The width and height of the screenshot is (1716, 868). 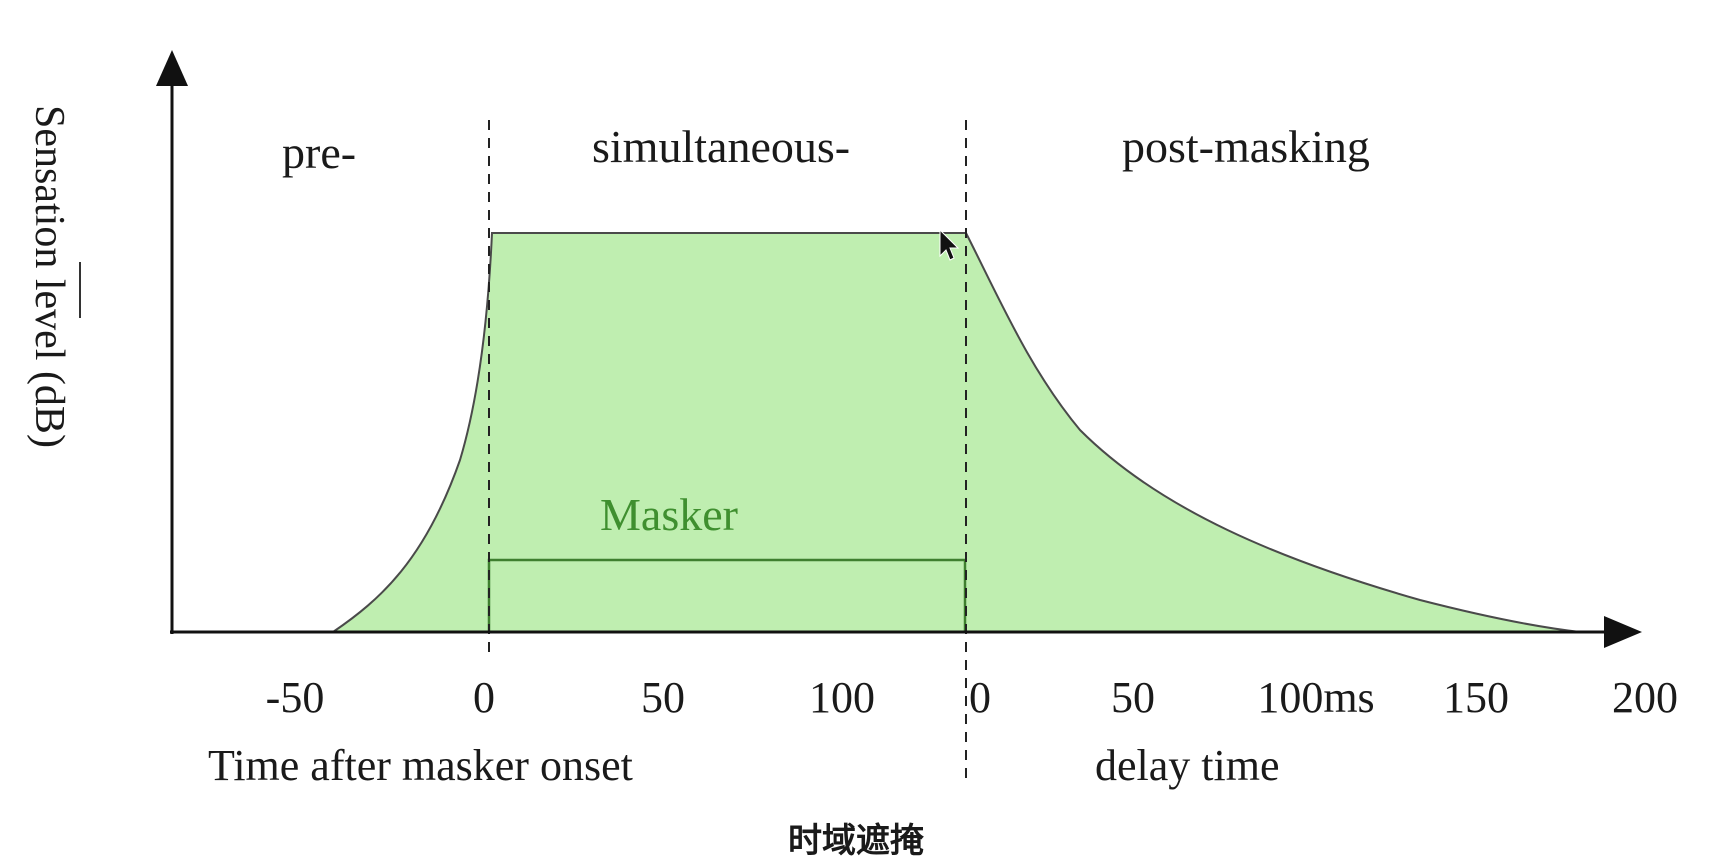 I want to click on x-axis-arrow, so click(x=1623, y=632).